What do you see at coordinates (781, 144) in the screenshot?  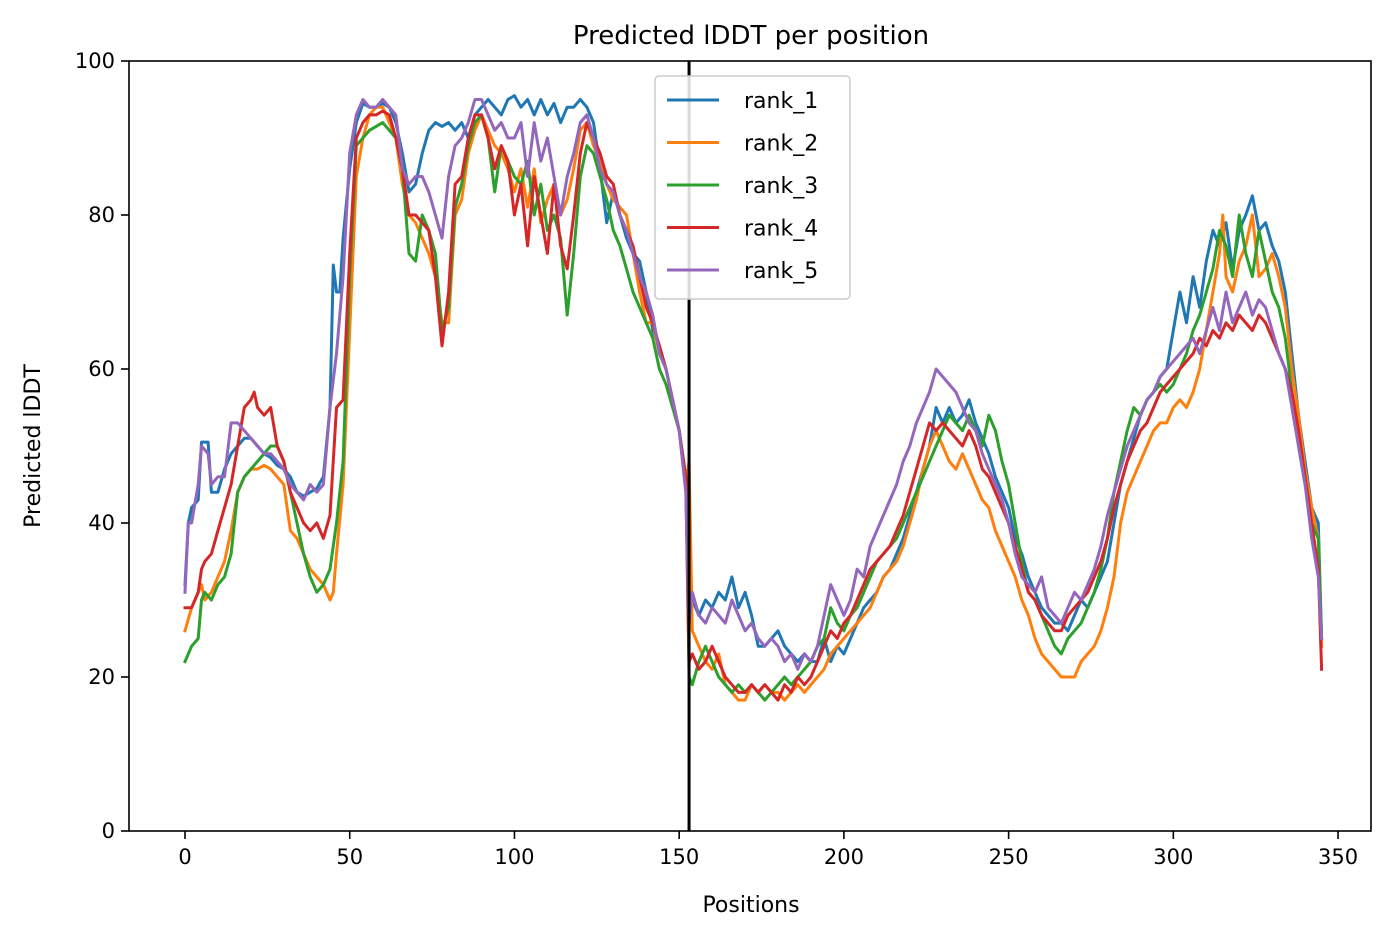 I see `legend-label-rank-2: rank_2` at bounding box center [781, 144].